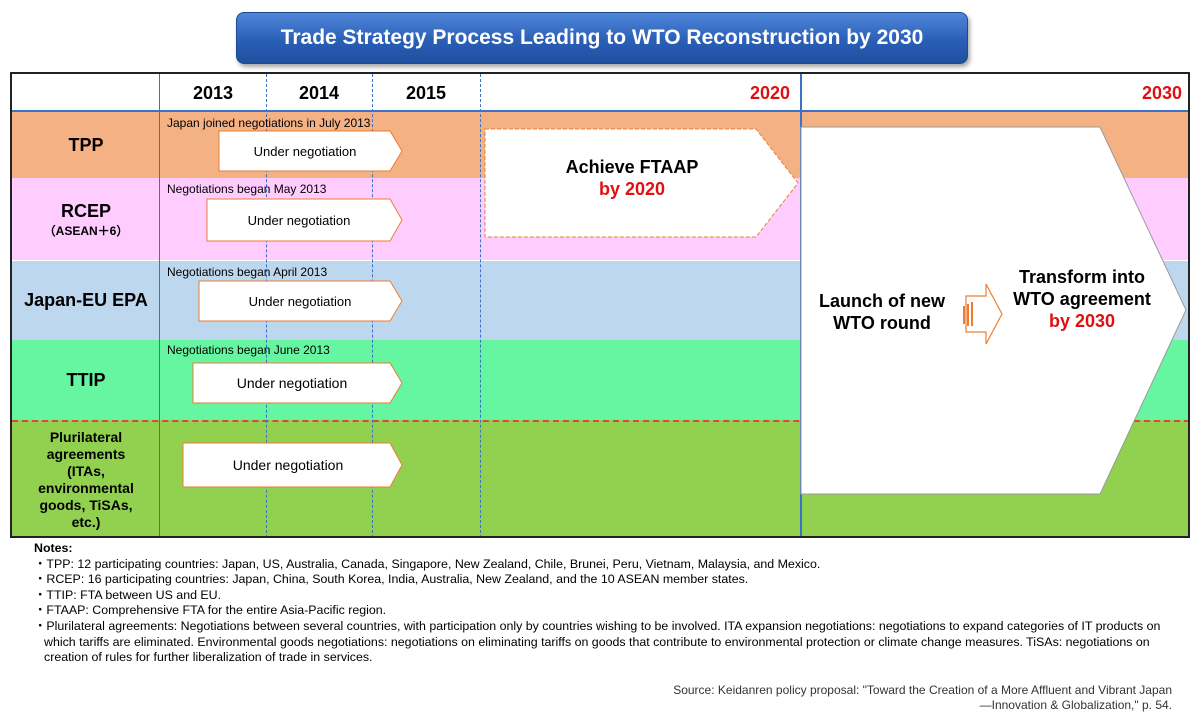  Describe the element at coordinates (426, 93) in the screenshot. I see `year-2015: 2015` at that location.